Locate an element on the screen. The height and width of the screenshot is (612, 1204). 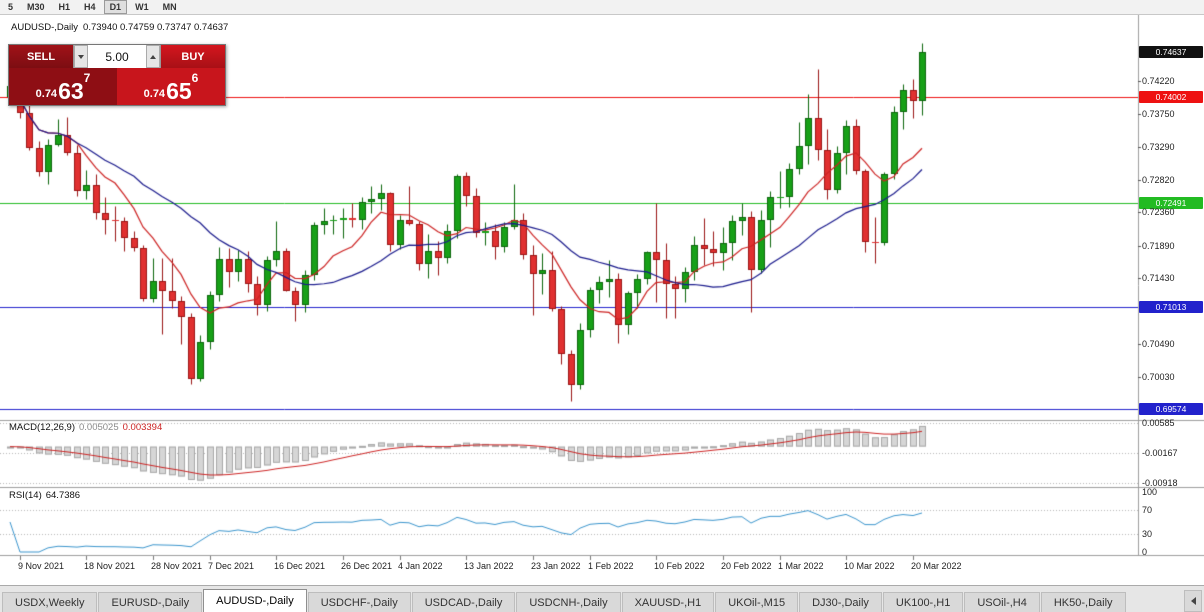
rsi-name: RSI(14) is located at coordinates (25, 495).